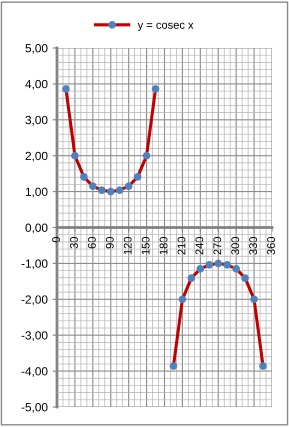 The height and width of the screenshot is (427, 289). What do you see at coordinates (166, 27) in the screenshot?
I see `legend-label: y = cosec x` at bounding box center [166, 27].